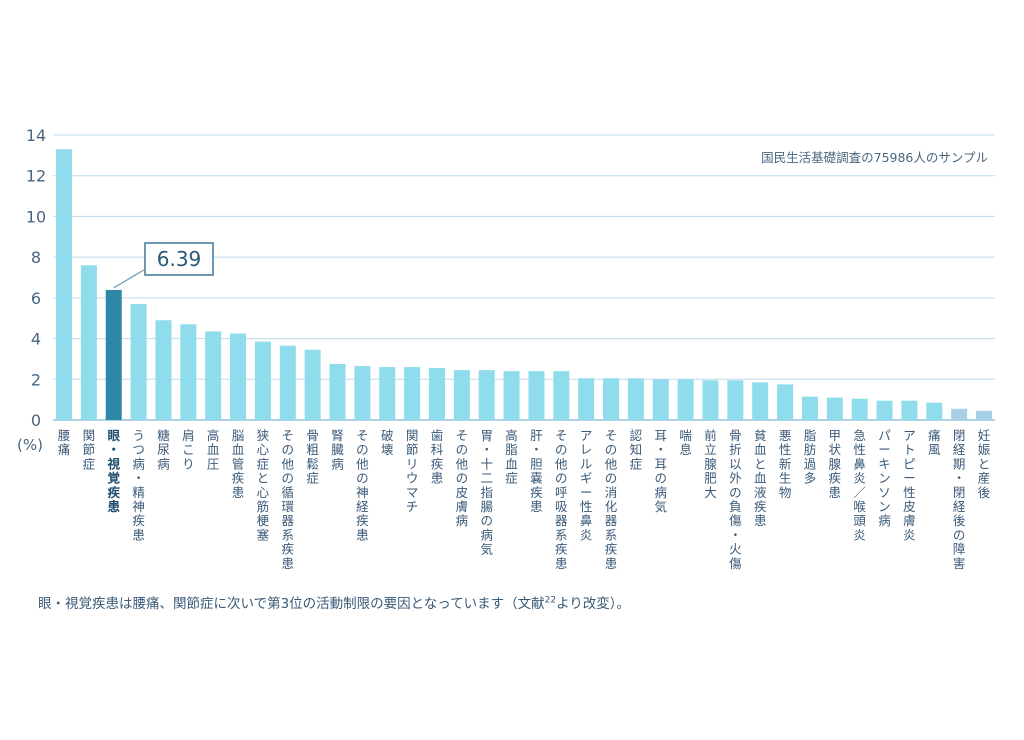 This screenshot has width=1024, height=740. Describe the element at coordinates (934, 442) in the screenshot. I see `category-label-36: 痛風` at that location.